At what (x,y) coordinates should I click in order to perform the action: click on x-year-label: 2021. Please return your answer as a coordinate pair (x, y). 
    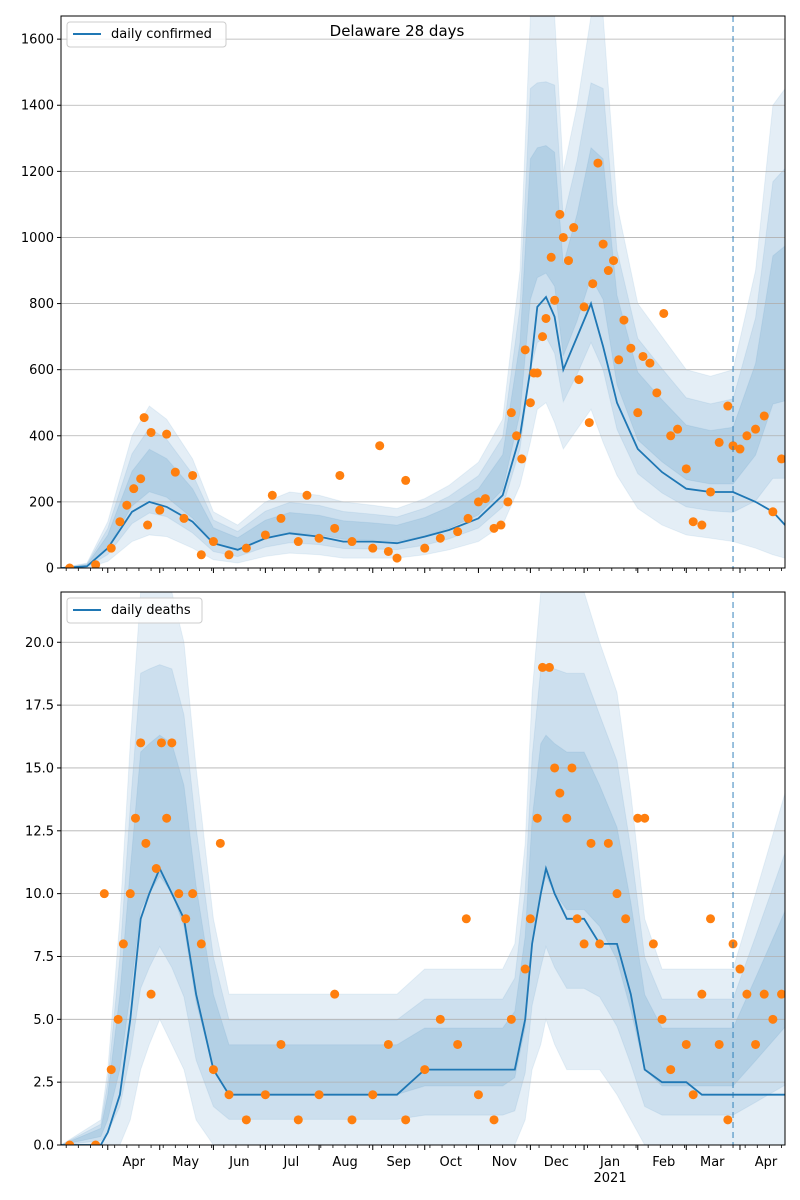
    Looking at the image, I should click on (610, 1178).